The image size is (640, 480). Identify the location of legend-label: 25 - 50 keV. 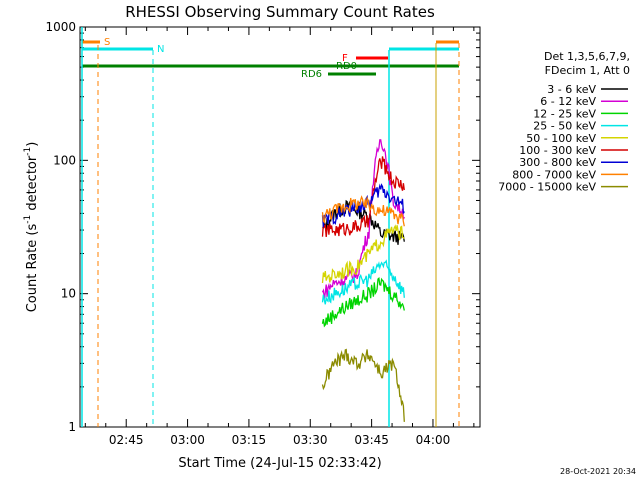
(564, 126).